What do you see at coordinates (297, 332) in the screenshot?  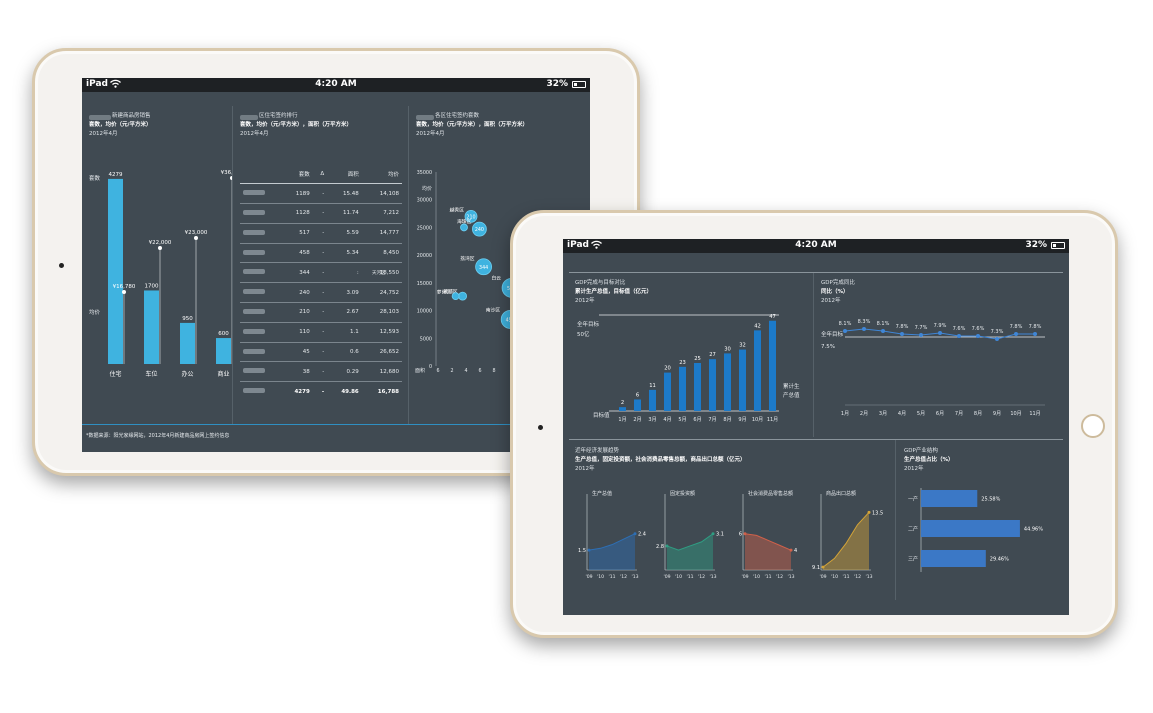 I see `cell-count: 110` at bounding box center [297, 332].